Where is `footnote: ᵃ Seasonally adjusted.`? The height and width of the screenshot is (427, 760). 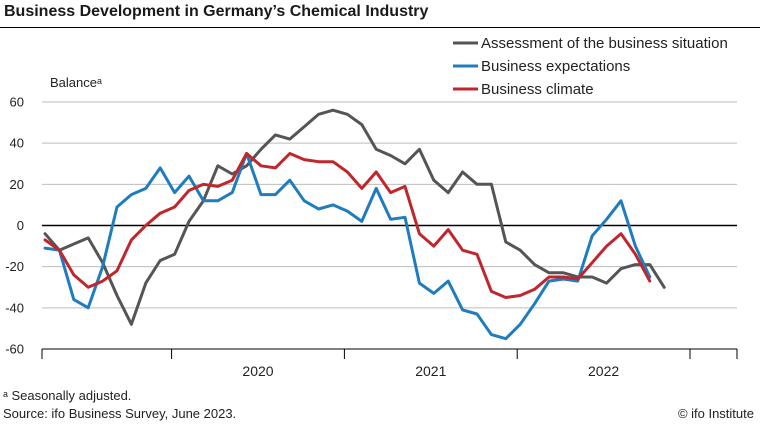
footnote: ᵃ Seasonally adjusted. is located at coordinates (67, 395).